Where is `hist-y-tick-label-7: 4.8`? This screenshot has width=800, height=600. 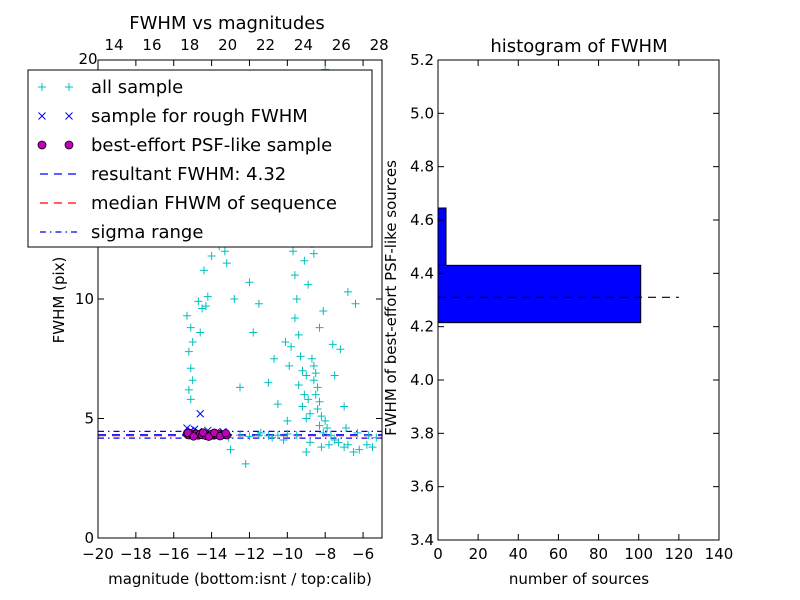 hist-y-tick-label-7: 4.8 is located at coordinates (422, 167).